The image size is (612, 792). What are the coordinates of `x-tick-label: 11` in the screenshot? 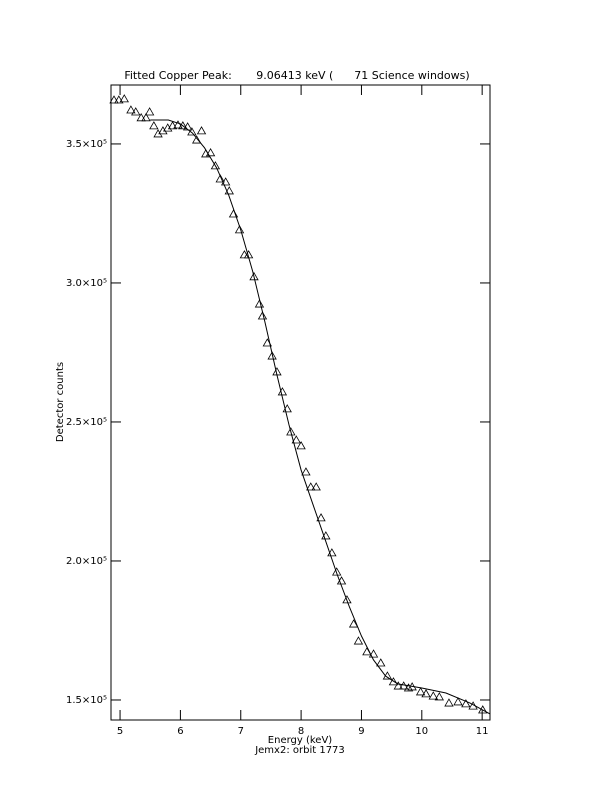 It's located at (482, 731).